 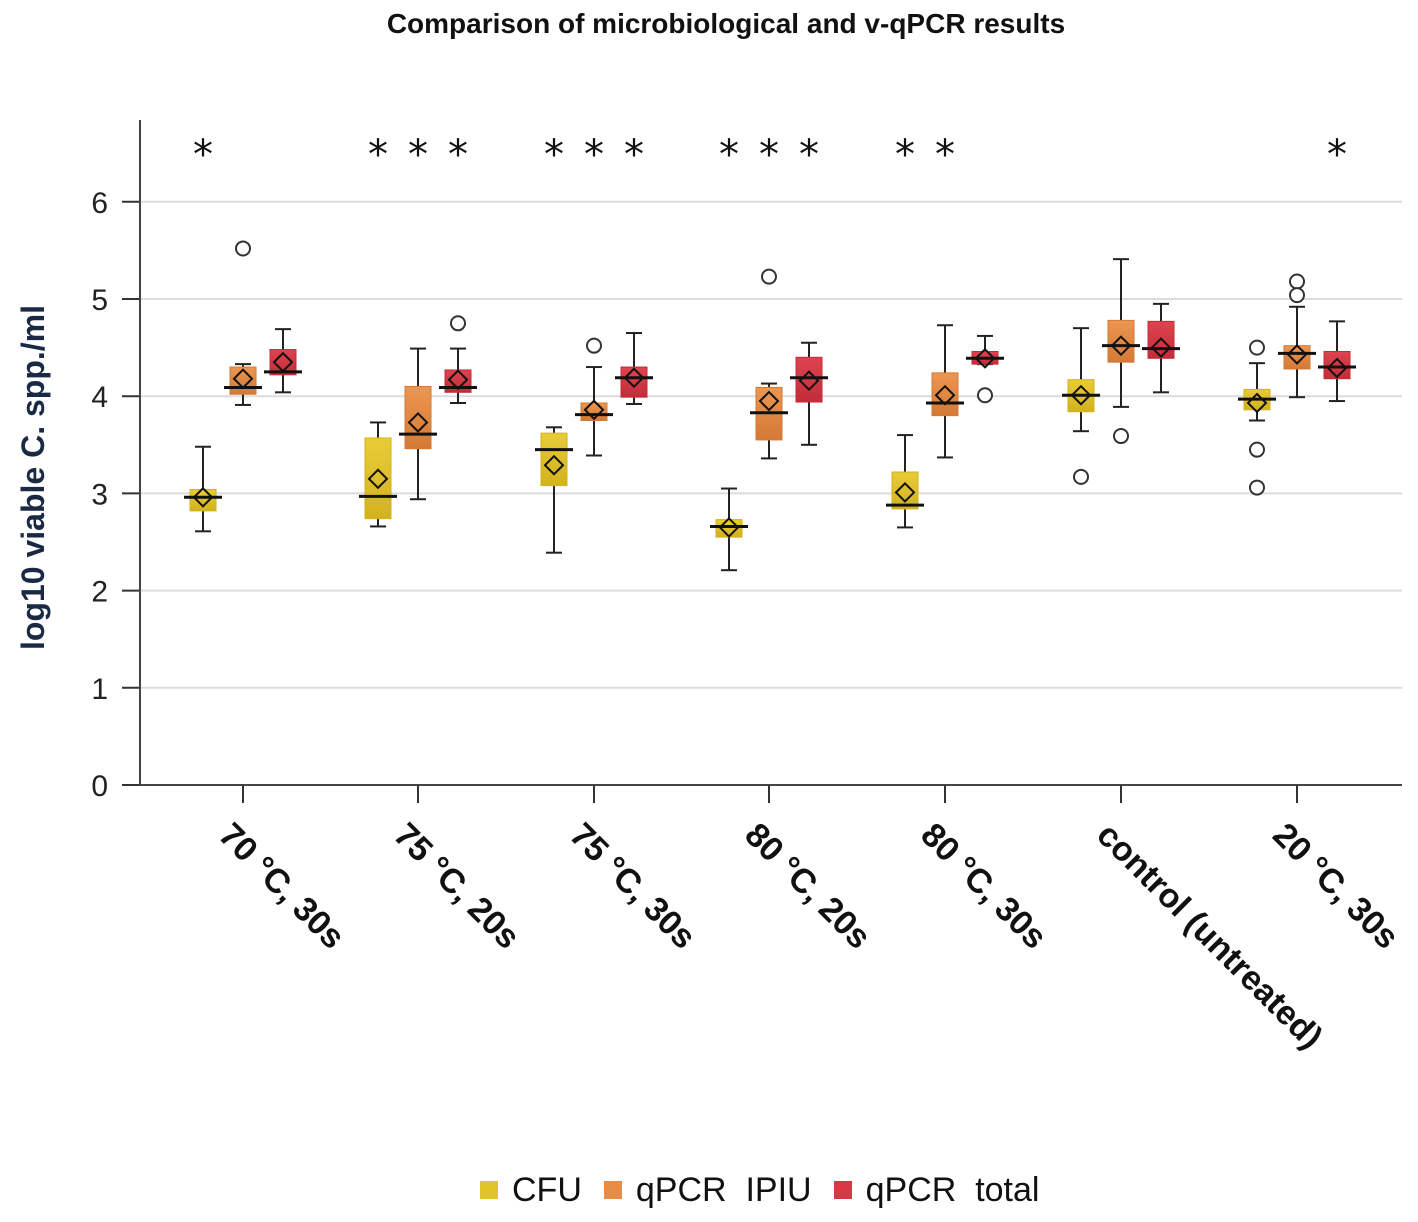 I want to click on x-tick-label: 20 °C, 30s, so click(x=1335, y=886).